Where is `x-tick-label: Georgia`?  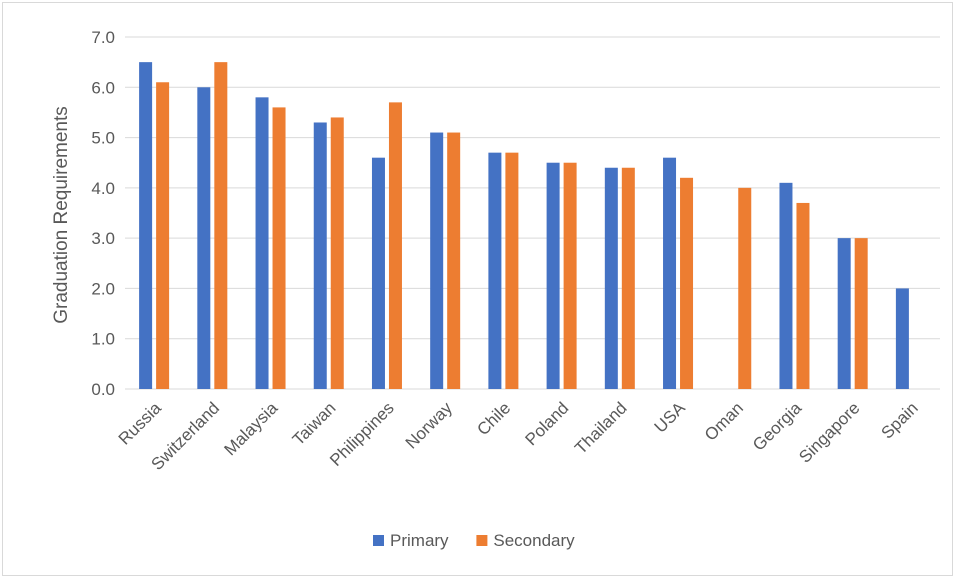 x-tick-label: Georgia is located at coordinates (777, 426).